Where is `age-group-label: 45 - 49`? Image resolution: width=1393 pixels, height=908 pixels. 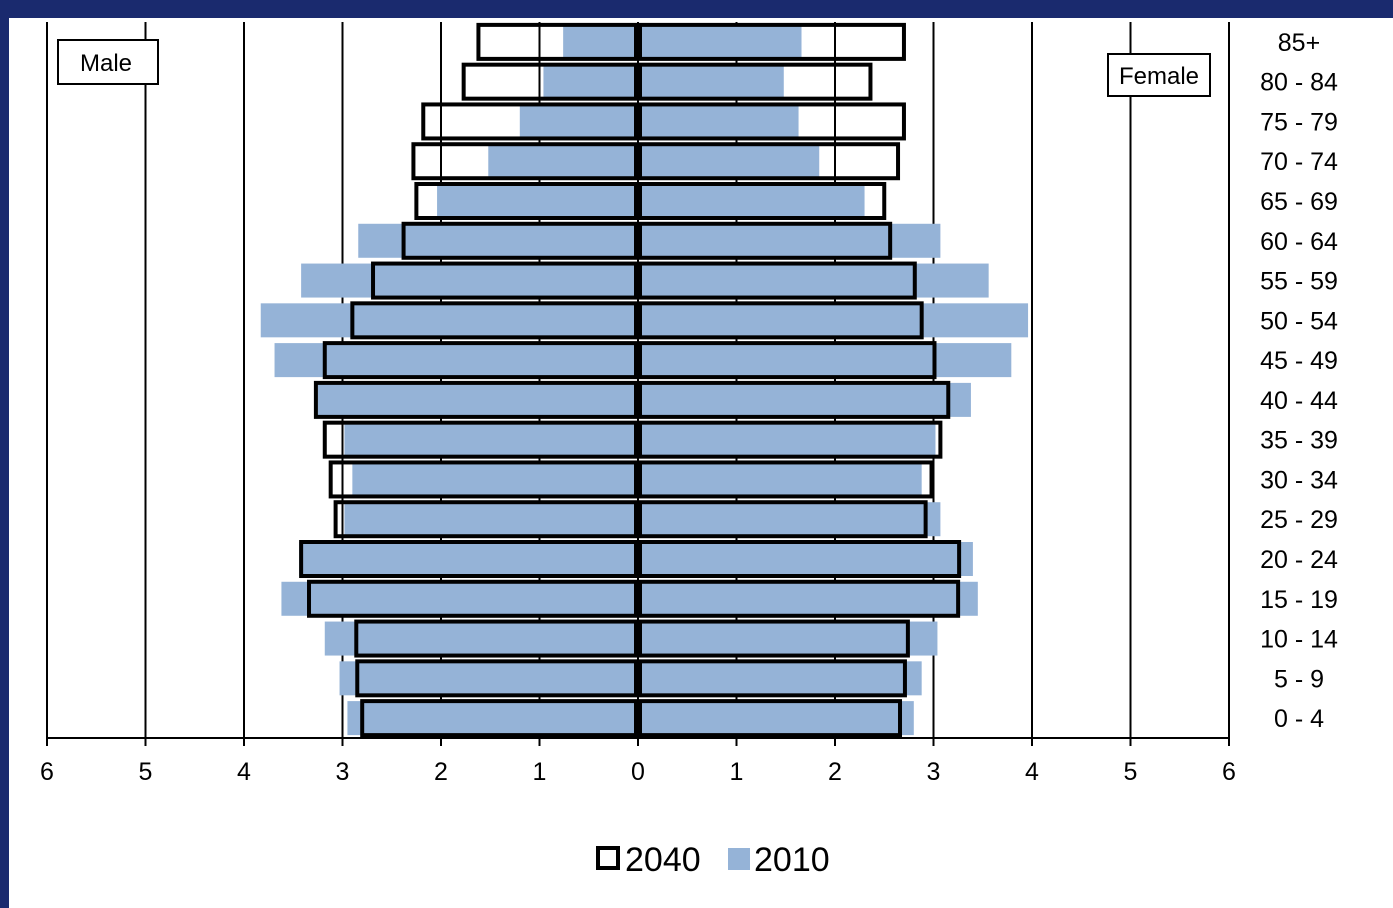 age-group-label: 45 - 49 is located at coordinates (1299, 361).